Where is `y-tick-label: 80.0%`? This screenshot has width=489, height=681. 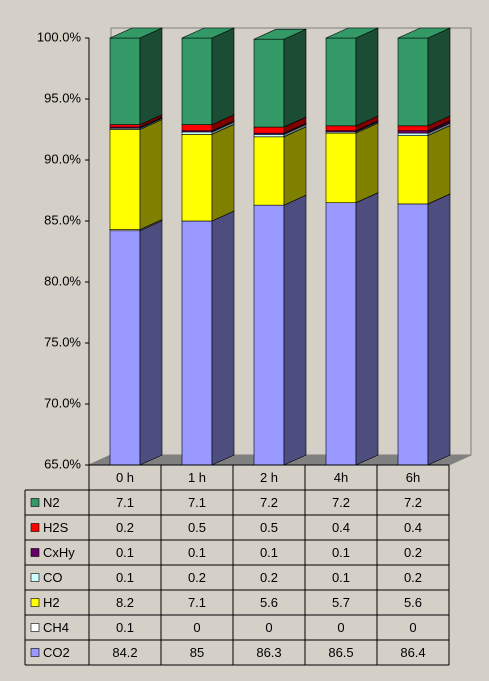 y-tick-label: 80.0% is located at coordinates (62, 280).